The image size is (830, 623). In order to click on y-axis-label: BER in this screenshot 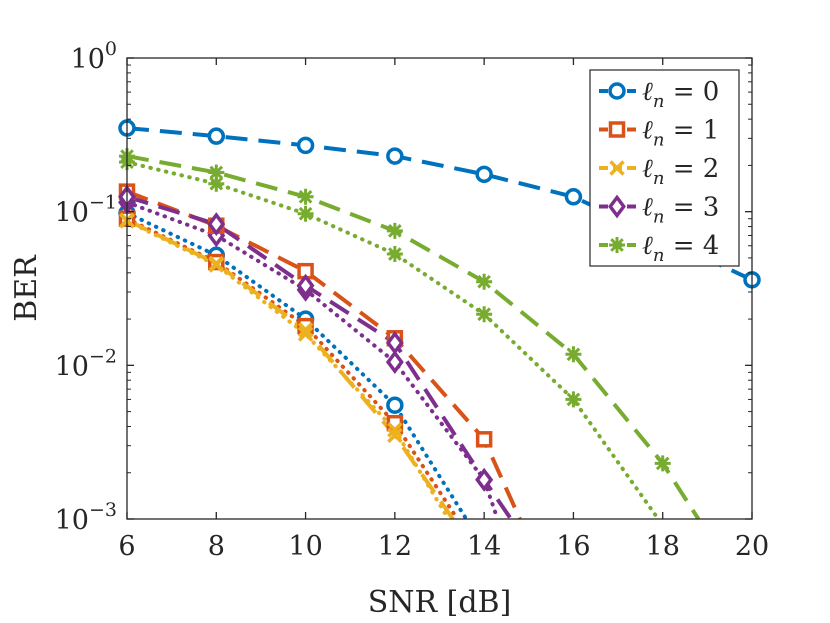, I will do `click(26, 288)`.